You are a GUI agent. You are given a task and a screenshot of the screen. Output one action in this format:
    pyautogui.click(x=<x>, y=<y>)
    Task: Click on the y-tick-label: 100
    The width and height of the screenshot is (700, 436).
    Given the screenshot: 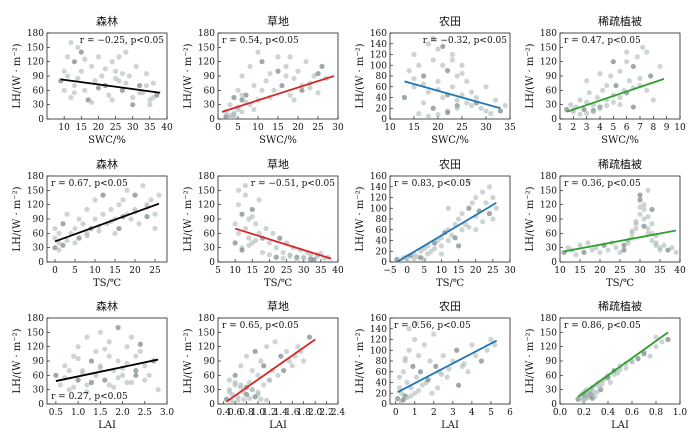 What is the action you would take?
    pyautogui.click(x=378, y=209)
    